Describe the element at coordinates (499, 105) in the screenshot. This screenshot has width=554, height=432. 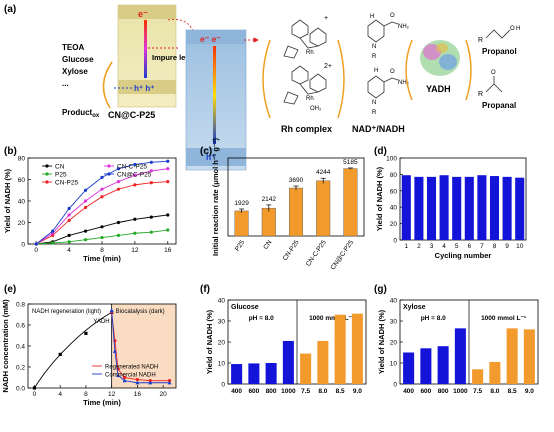
I see `propanal-label: Propanal` at that location.